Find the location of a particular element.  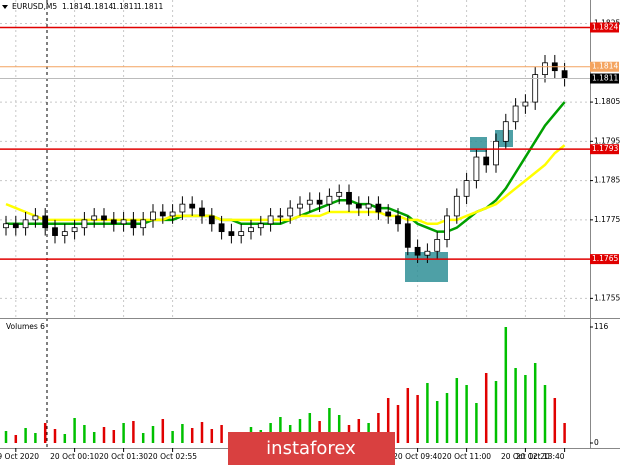

level-label: 1.1824 is located at coordinates (605, 26).